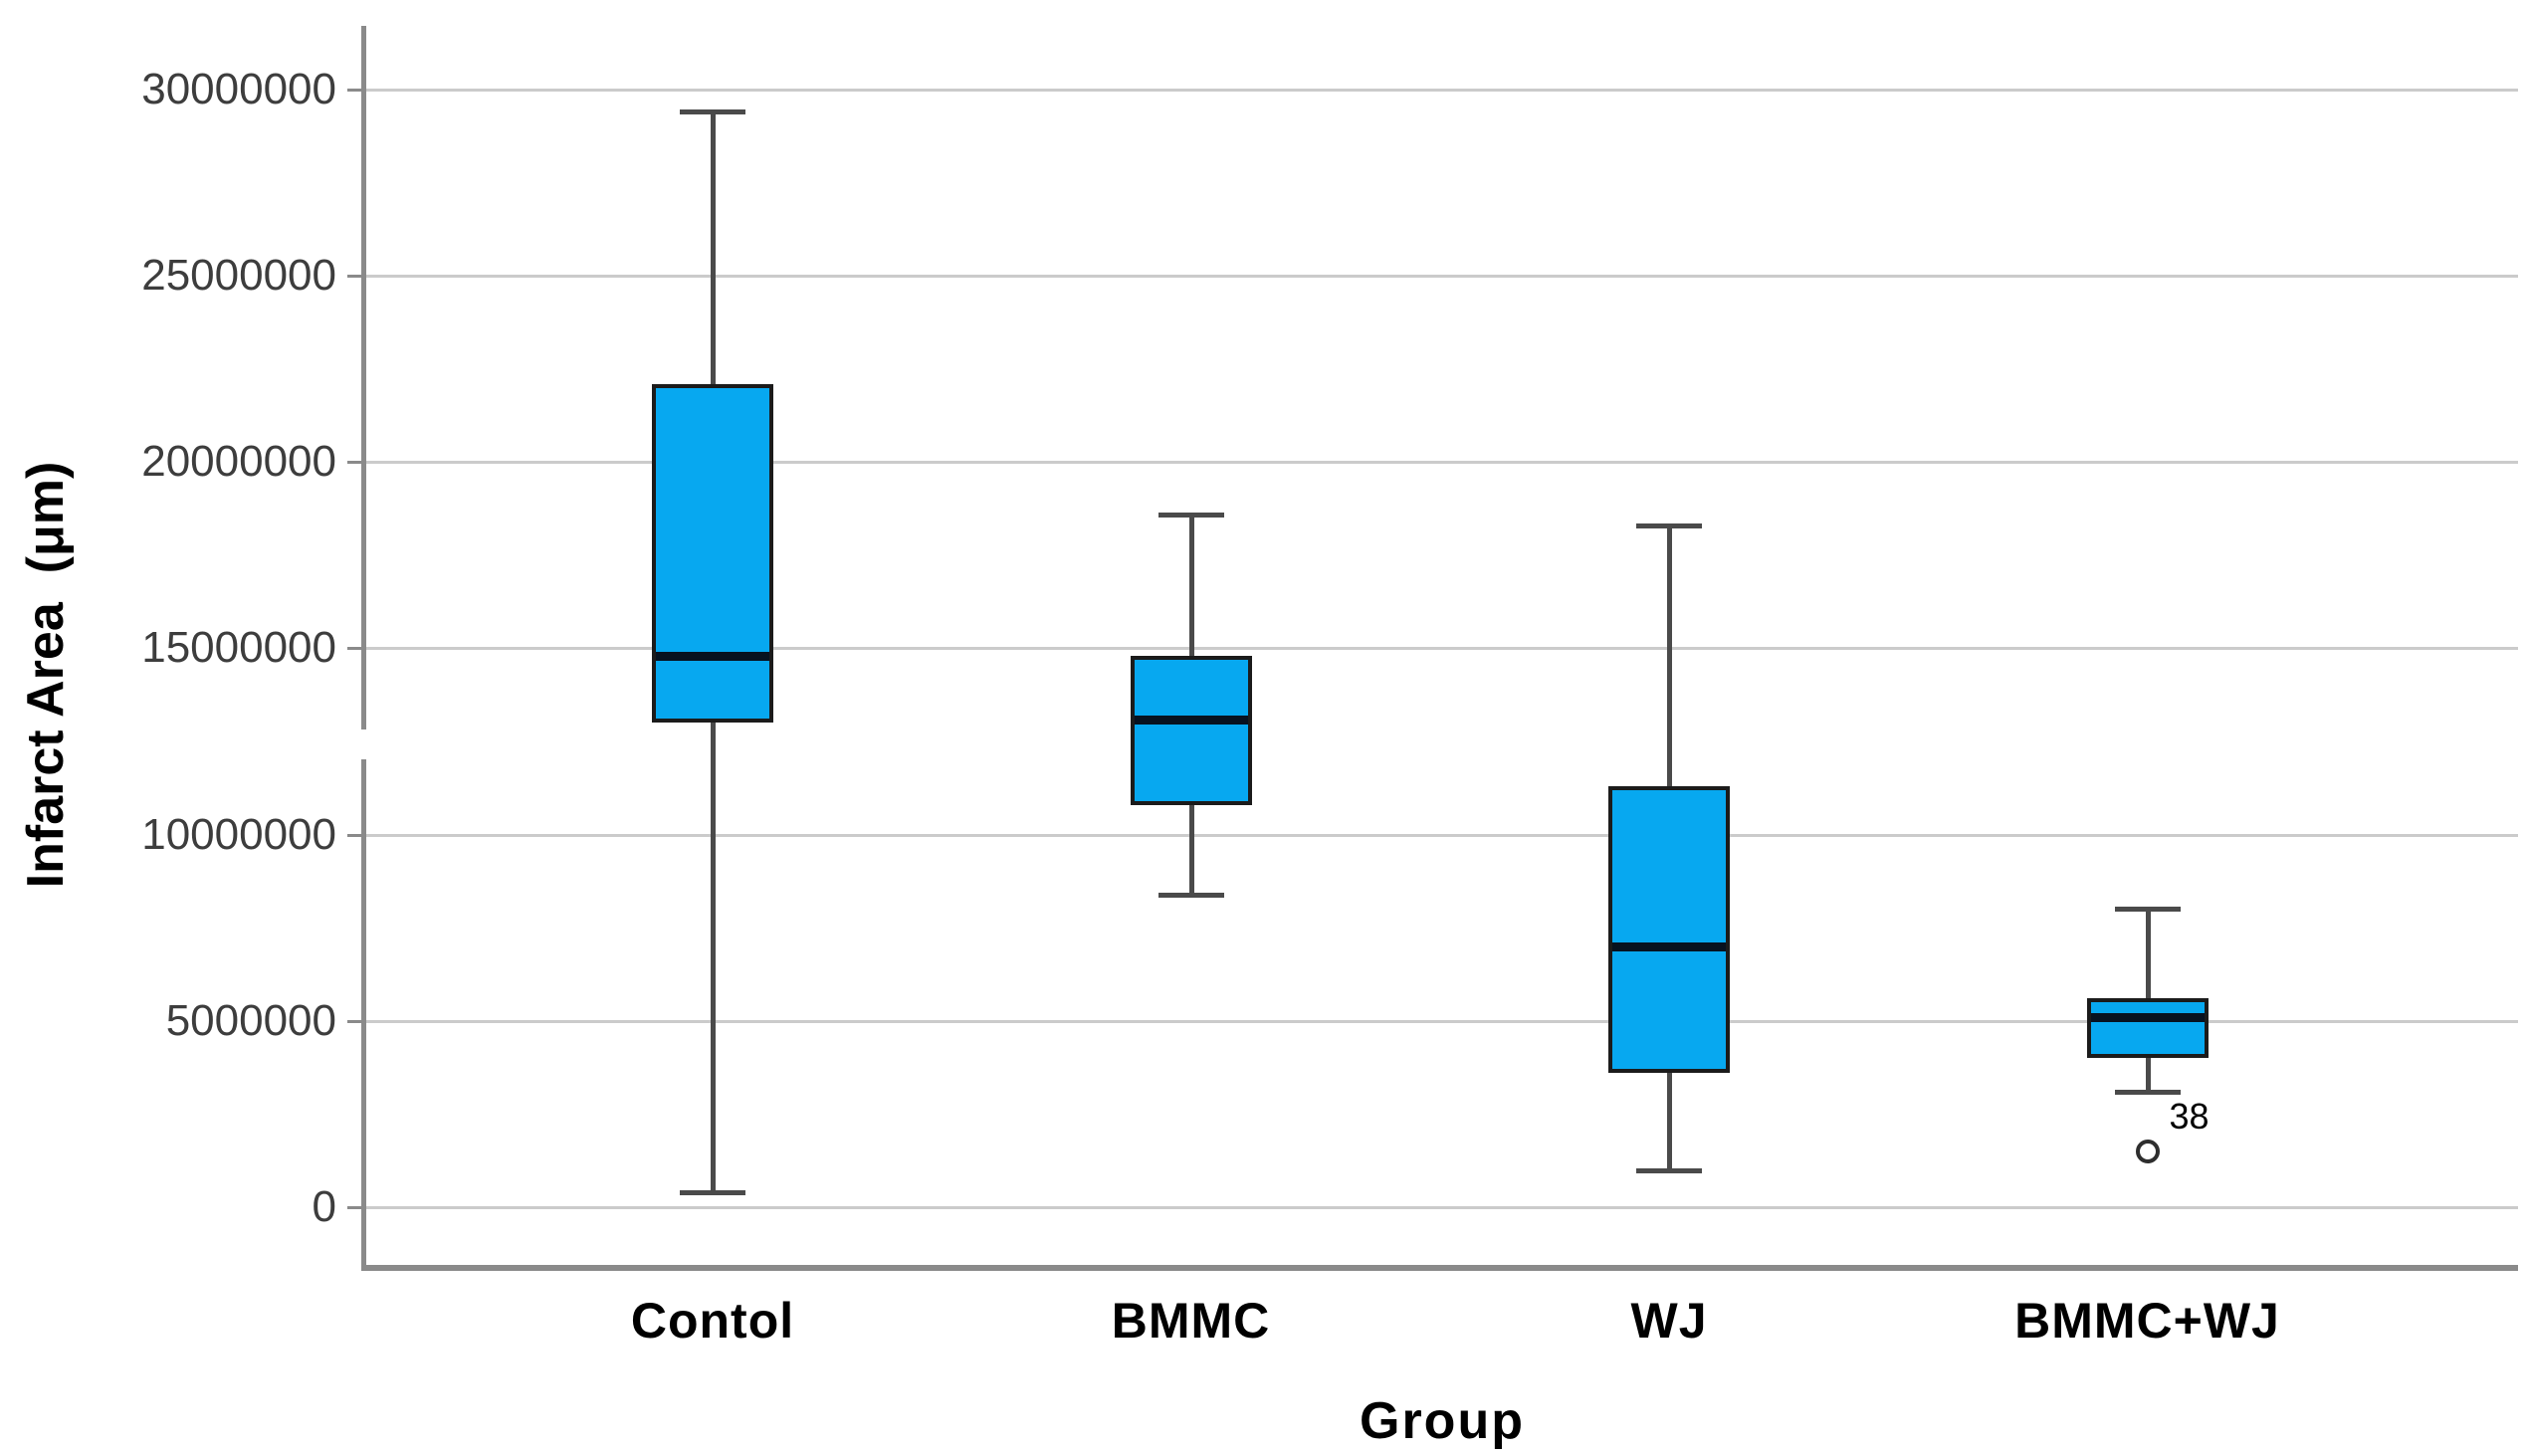  I want to click on y-tick-label: 30000000, so click(238, 88).